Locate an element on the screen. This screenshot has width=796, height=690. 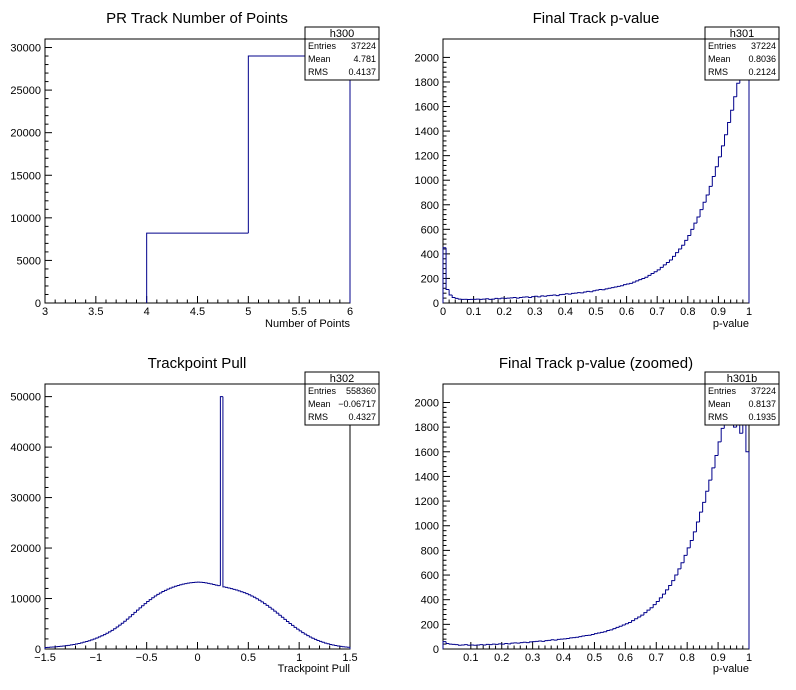
plot-frame is located at coordinates (197, 171).